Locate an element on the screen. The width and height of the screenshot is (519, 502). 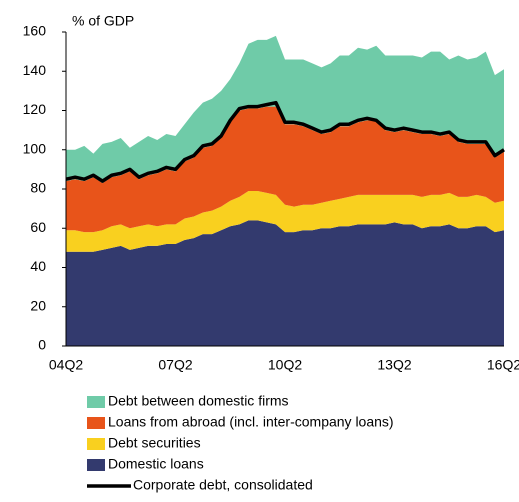
line is located at coordinates (285, 141).